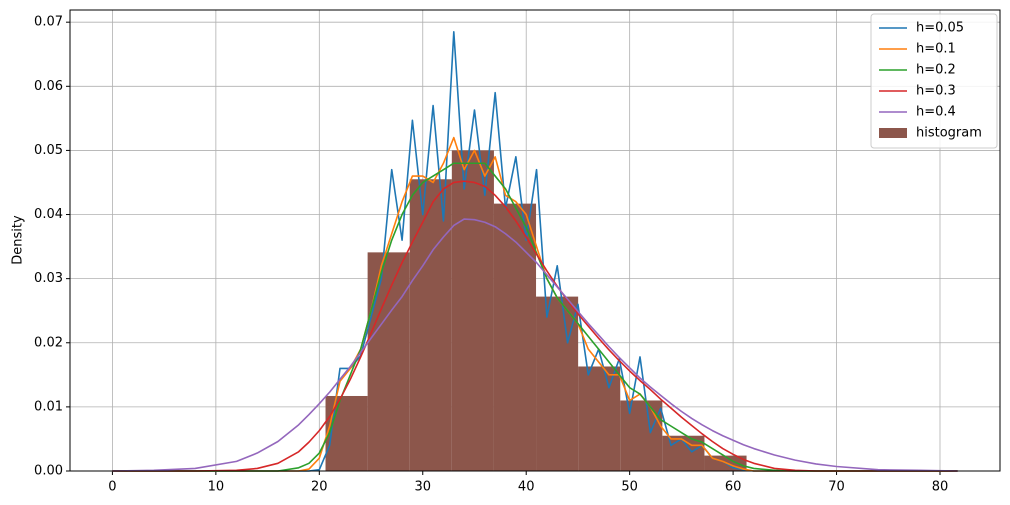  Describe the element at coordinates (48, 406) in the screenshot. I see `y-tick-label: 0.01` at that location.